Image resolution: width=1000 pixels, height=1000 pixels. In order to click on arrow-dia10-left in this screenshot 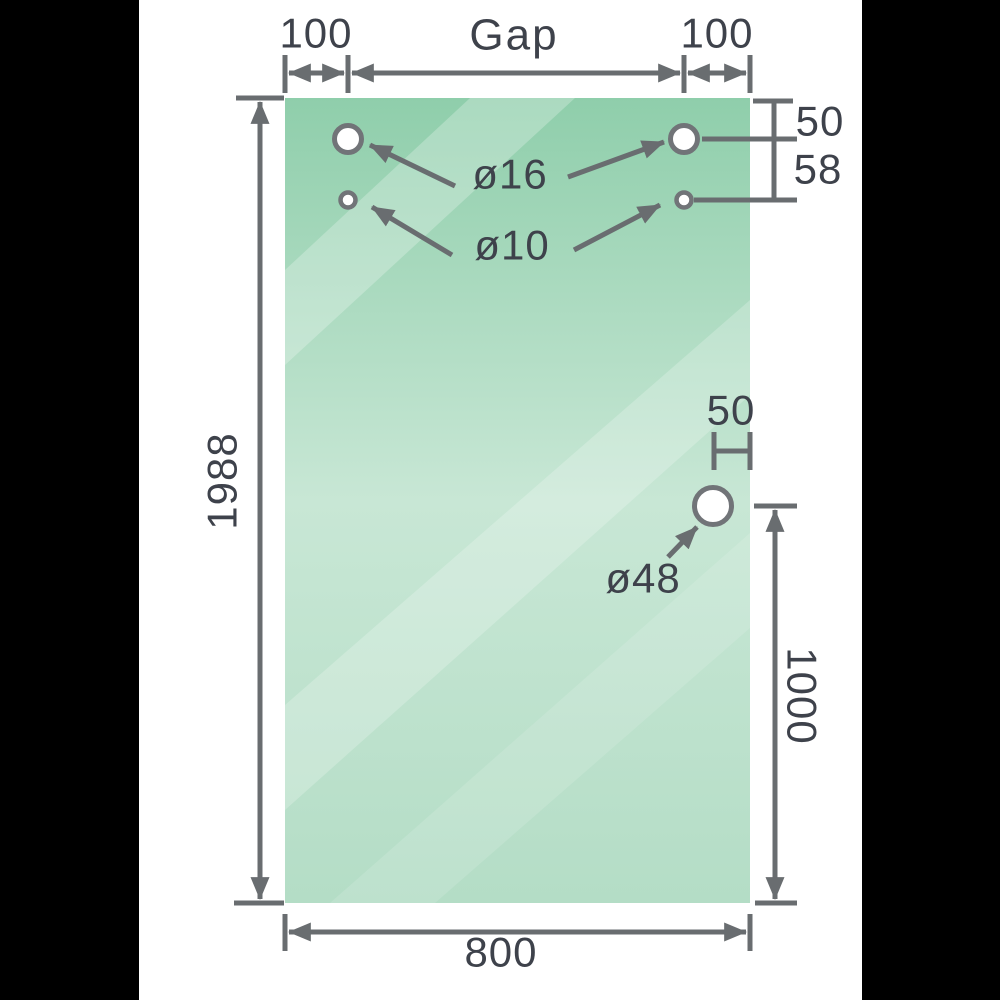, I will do `click(412, 231)`.